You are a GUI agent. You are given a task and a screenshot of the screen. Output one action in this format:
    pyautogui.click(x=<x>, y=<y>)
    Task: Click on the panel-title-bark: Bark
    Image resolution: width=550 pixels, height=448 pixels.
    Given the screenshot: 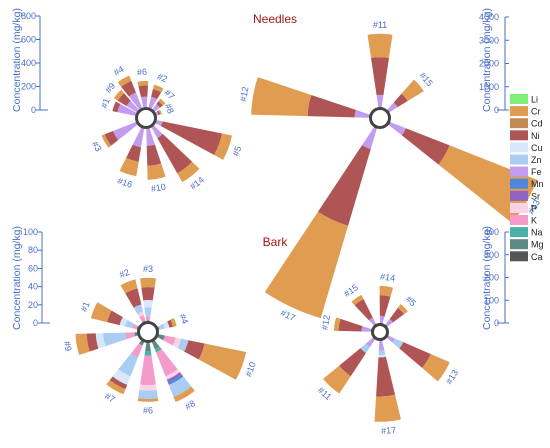 What is the action you would take?
    pyautogui.click(x=276, y=242)
    